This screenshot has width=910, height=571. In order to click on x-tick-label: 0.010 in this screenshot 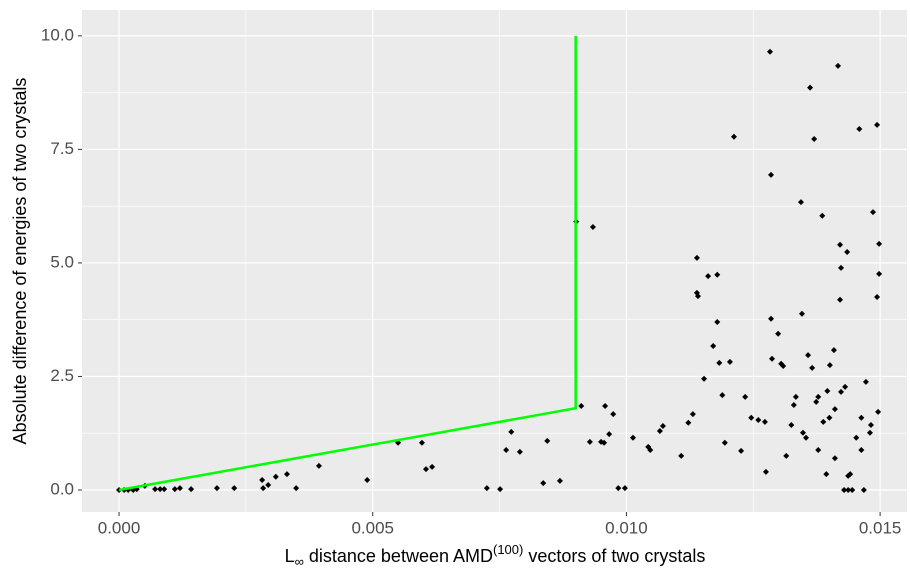, I will do `click(626, 527)`.